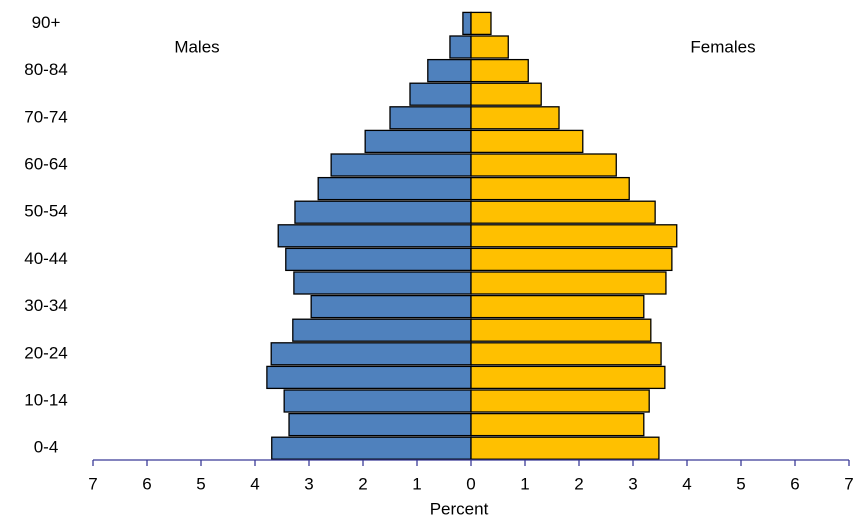 Image resolution: width=858 pixels, height=520 pixels. What do you see at coordinates (46, 22) in the screenshot?
I see `y-tick-label: 90+` at bounding box center [46, 22].